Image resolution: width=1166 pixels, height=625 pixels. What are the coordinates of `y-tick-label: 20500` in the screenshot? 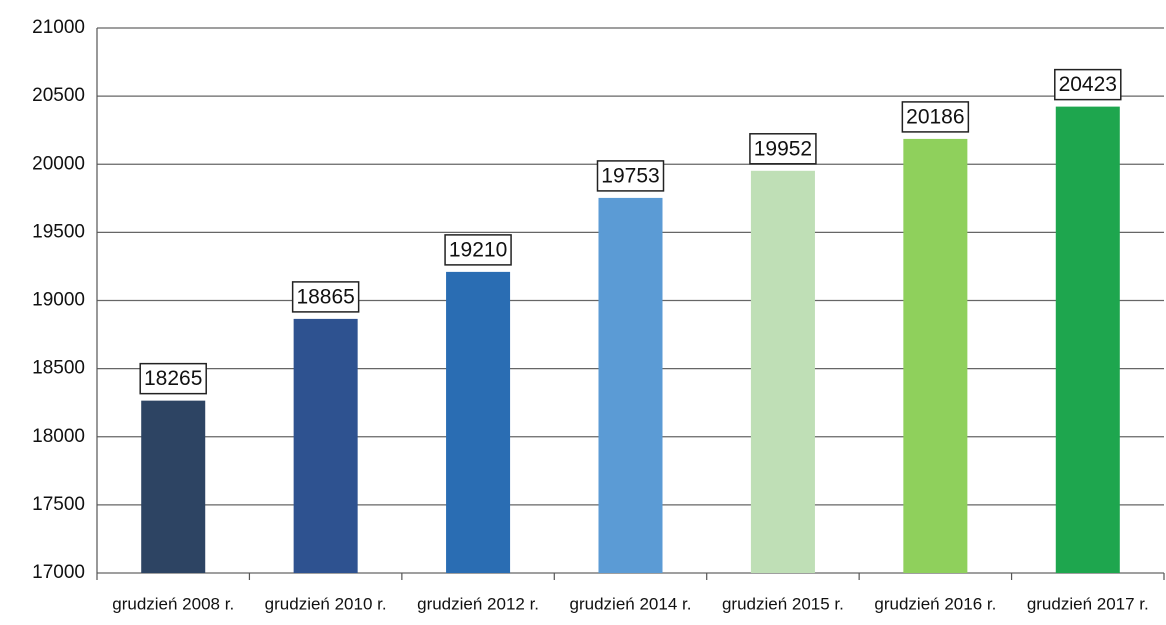 It's located at (58, 95).